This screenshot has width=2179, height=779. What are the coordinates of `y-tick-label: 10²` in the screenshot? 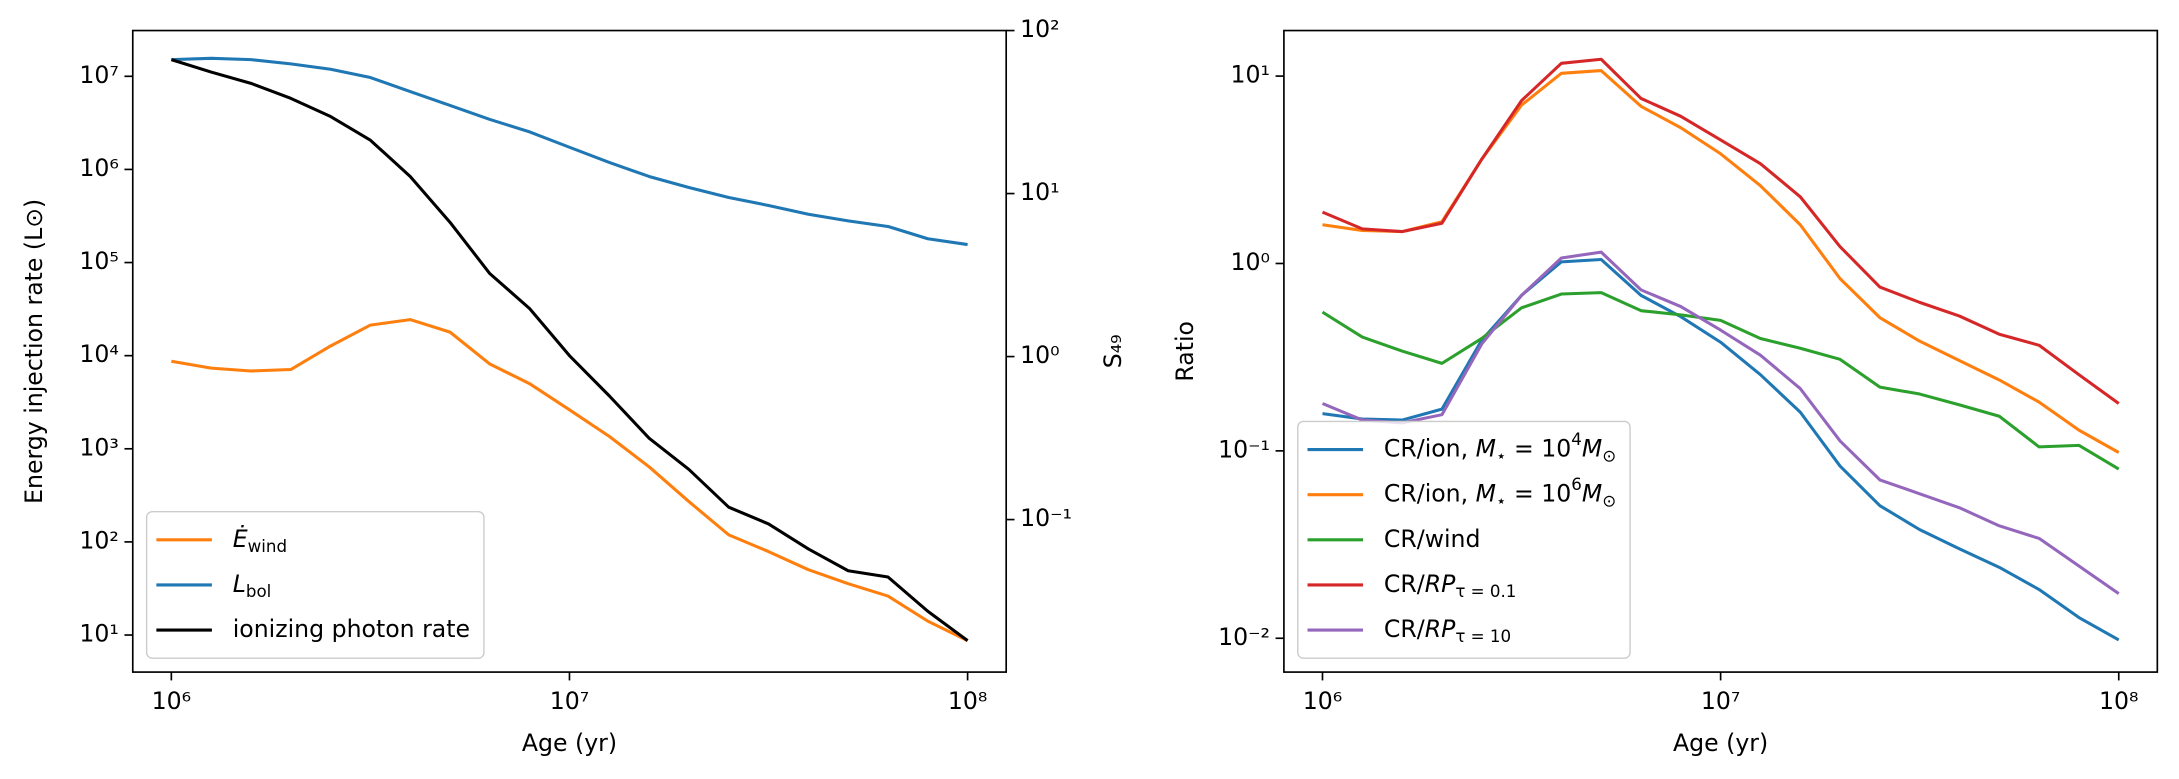 It's located at (98, 540).